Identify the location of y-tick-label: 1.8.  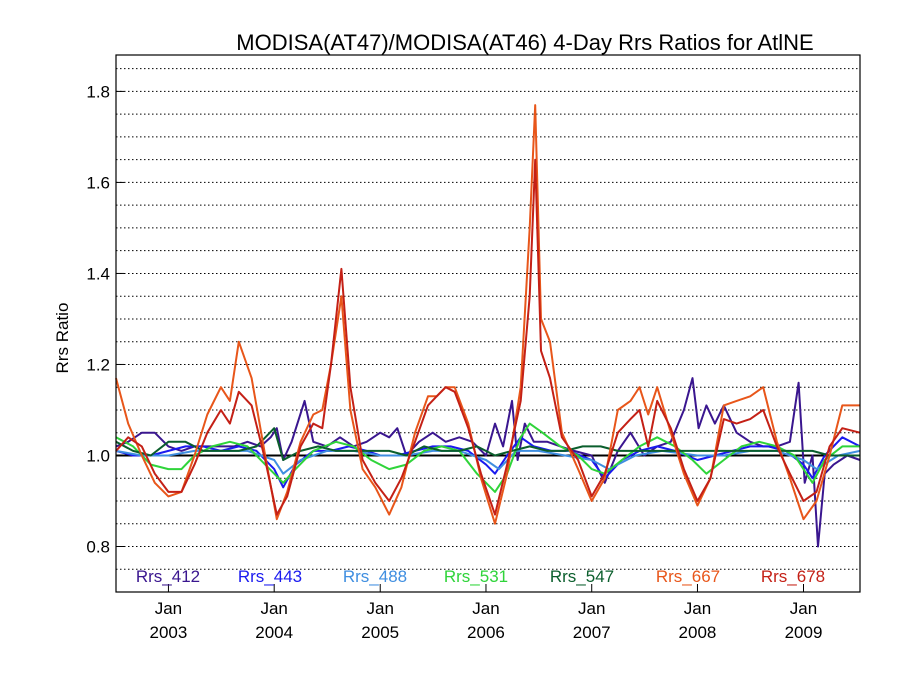
(98, 91).